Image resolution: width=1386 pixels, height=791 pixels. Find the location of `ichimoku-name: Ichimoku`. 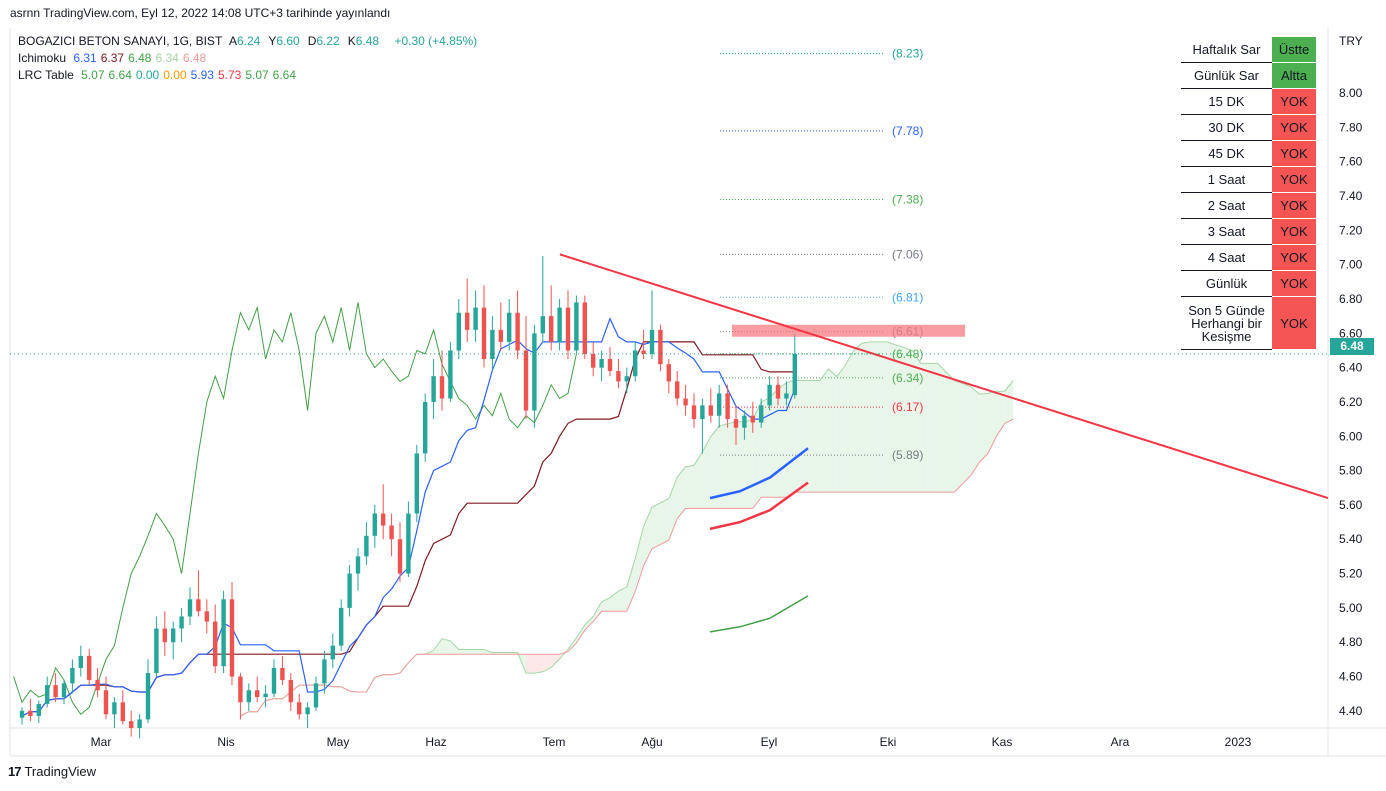

ichimoku-name: Ichimoku is located at coordinates (42, 58).